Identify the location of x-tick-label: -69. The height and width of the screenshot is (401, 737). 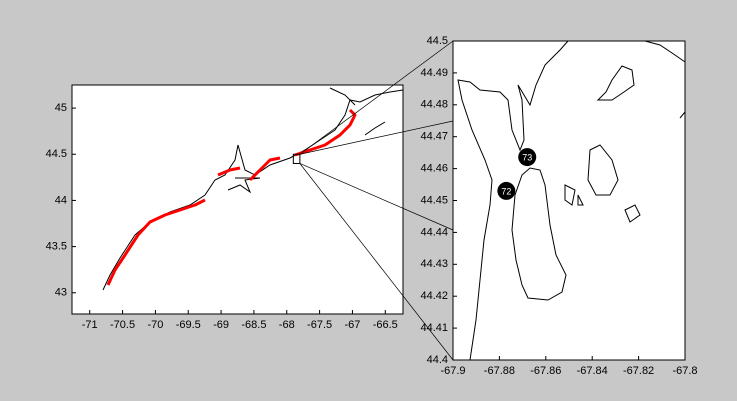
(221, 325).